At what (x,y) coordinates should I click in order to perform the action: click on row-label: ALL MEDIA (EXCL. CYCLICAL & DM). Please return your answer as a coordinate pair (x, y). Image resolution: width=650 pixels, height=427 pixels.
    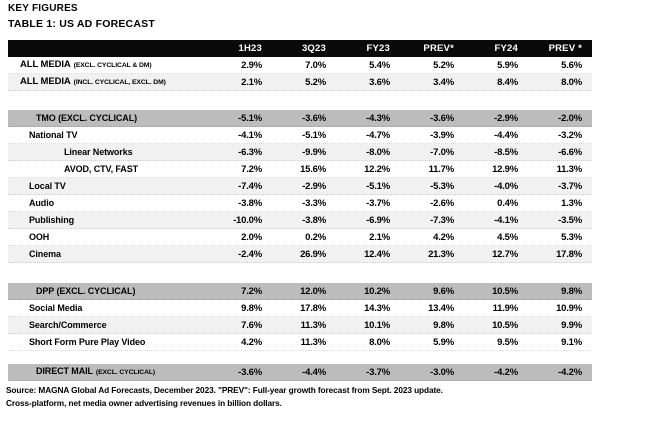
    Looking at the image, I should click on (108, 65).